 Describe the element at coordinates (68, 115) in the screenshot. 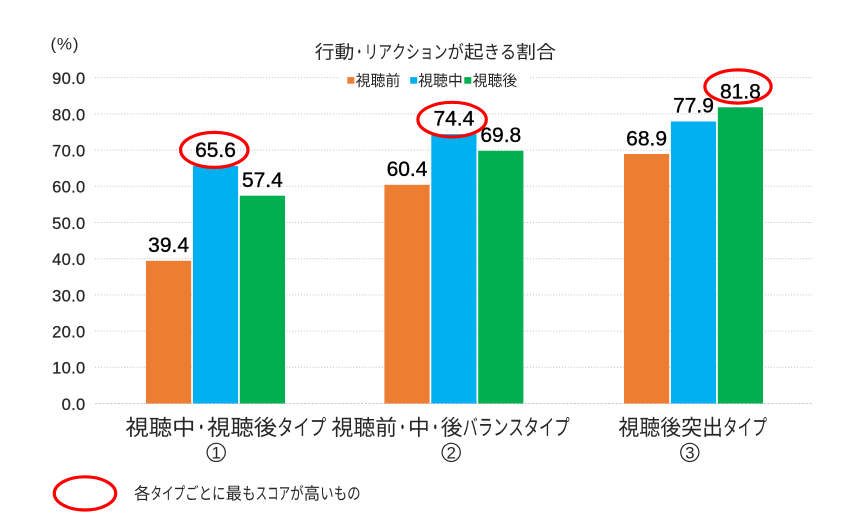

I see `svg-text: 80.0` at that location.